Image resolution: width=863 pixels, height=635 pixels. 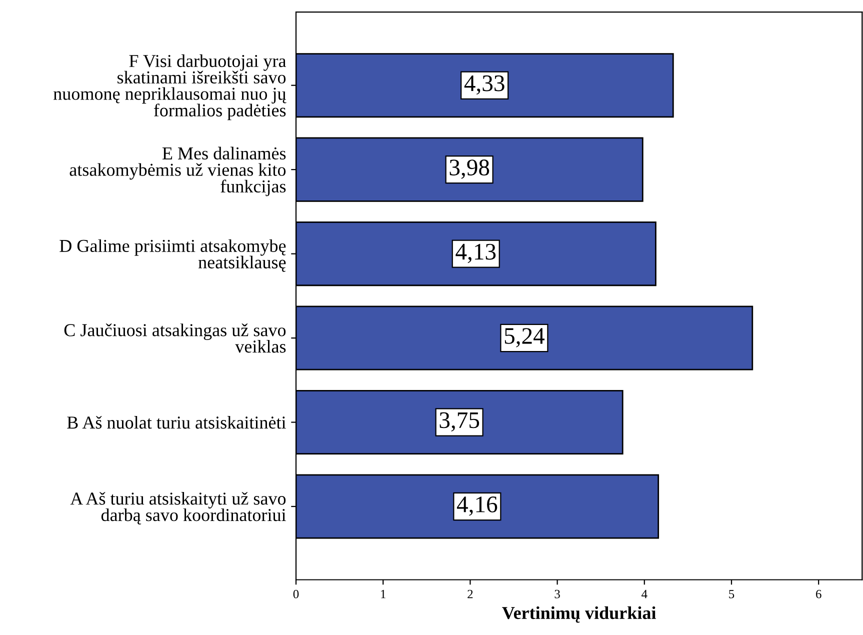 What do you see at coordinates (470, 169) in the screenshot?
I see `data-label: 3,98` at bounding box center [470, 169].